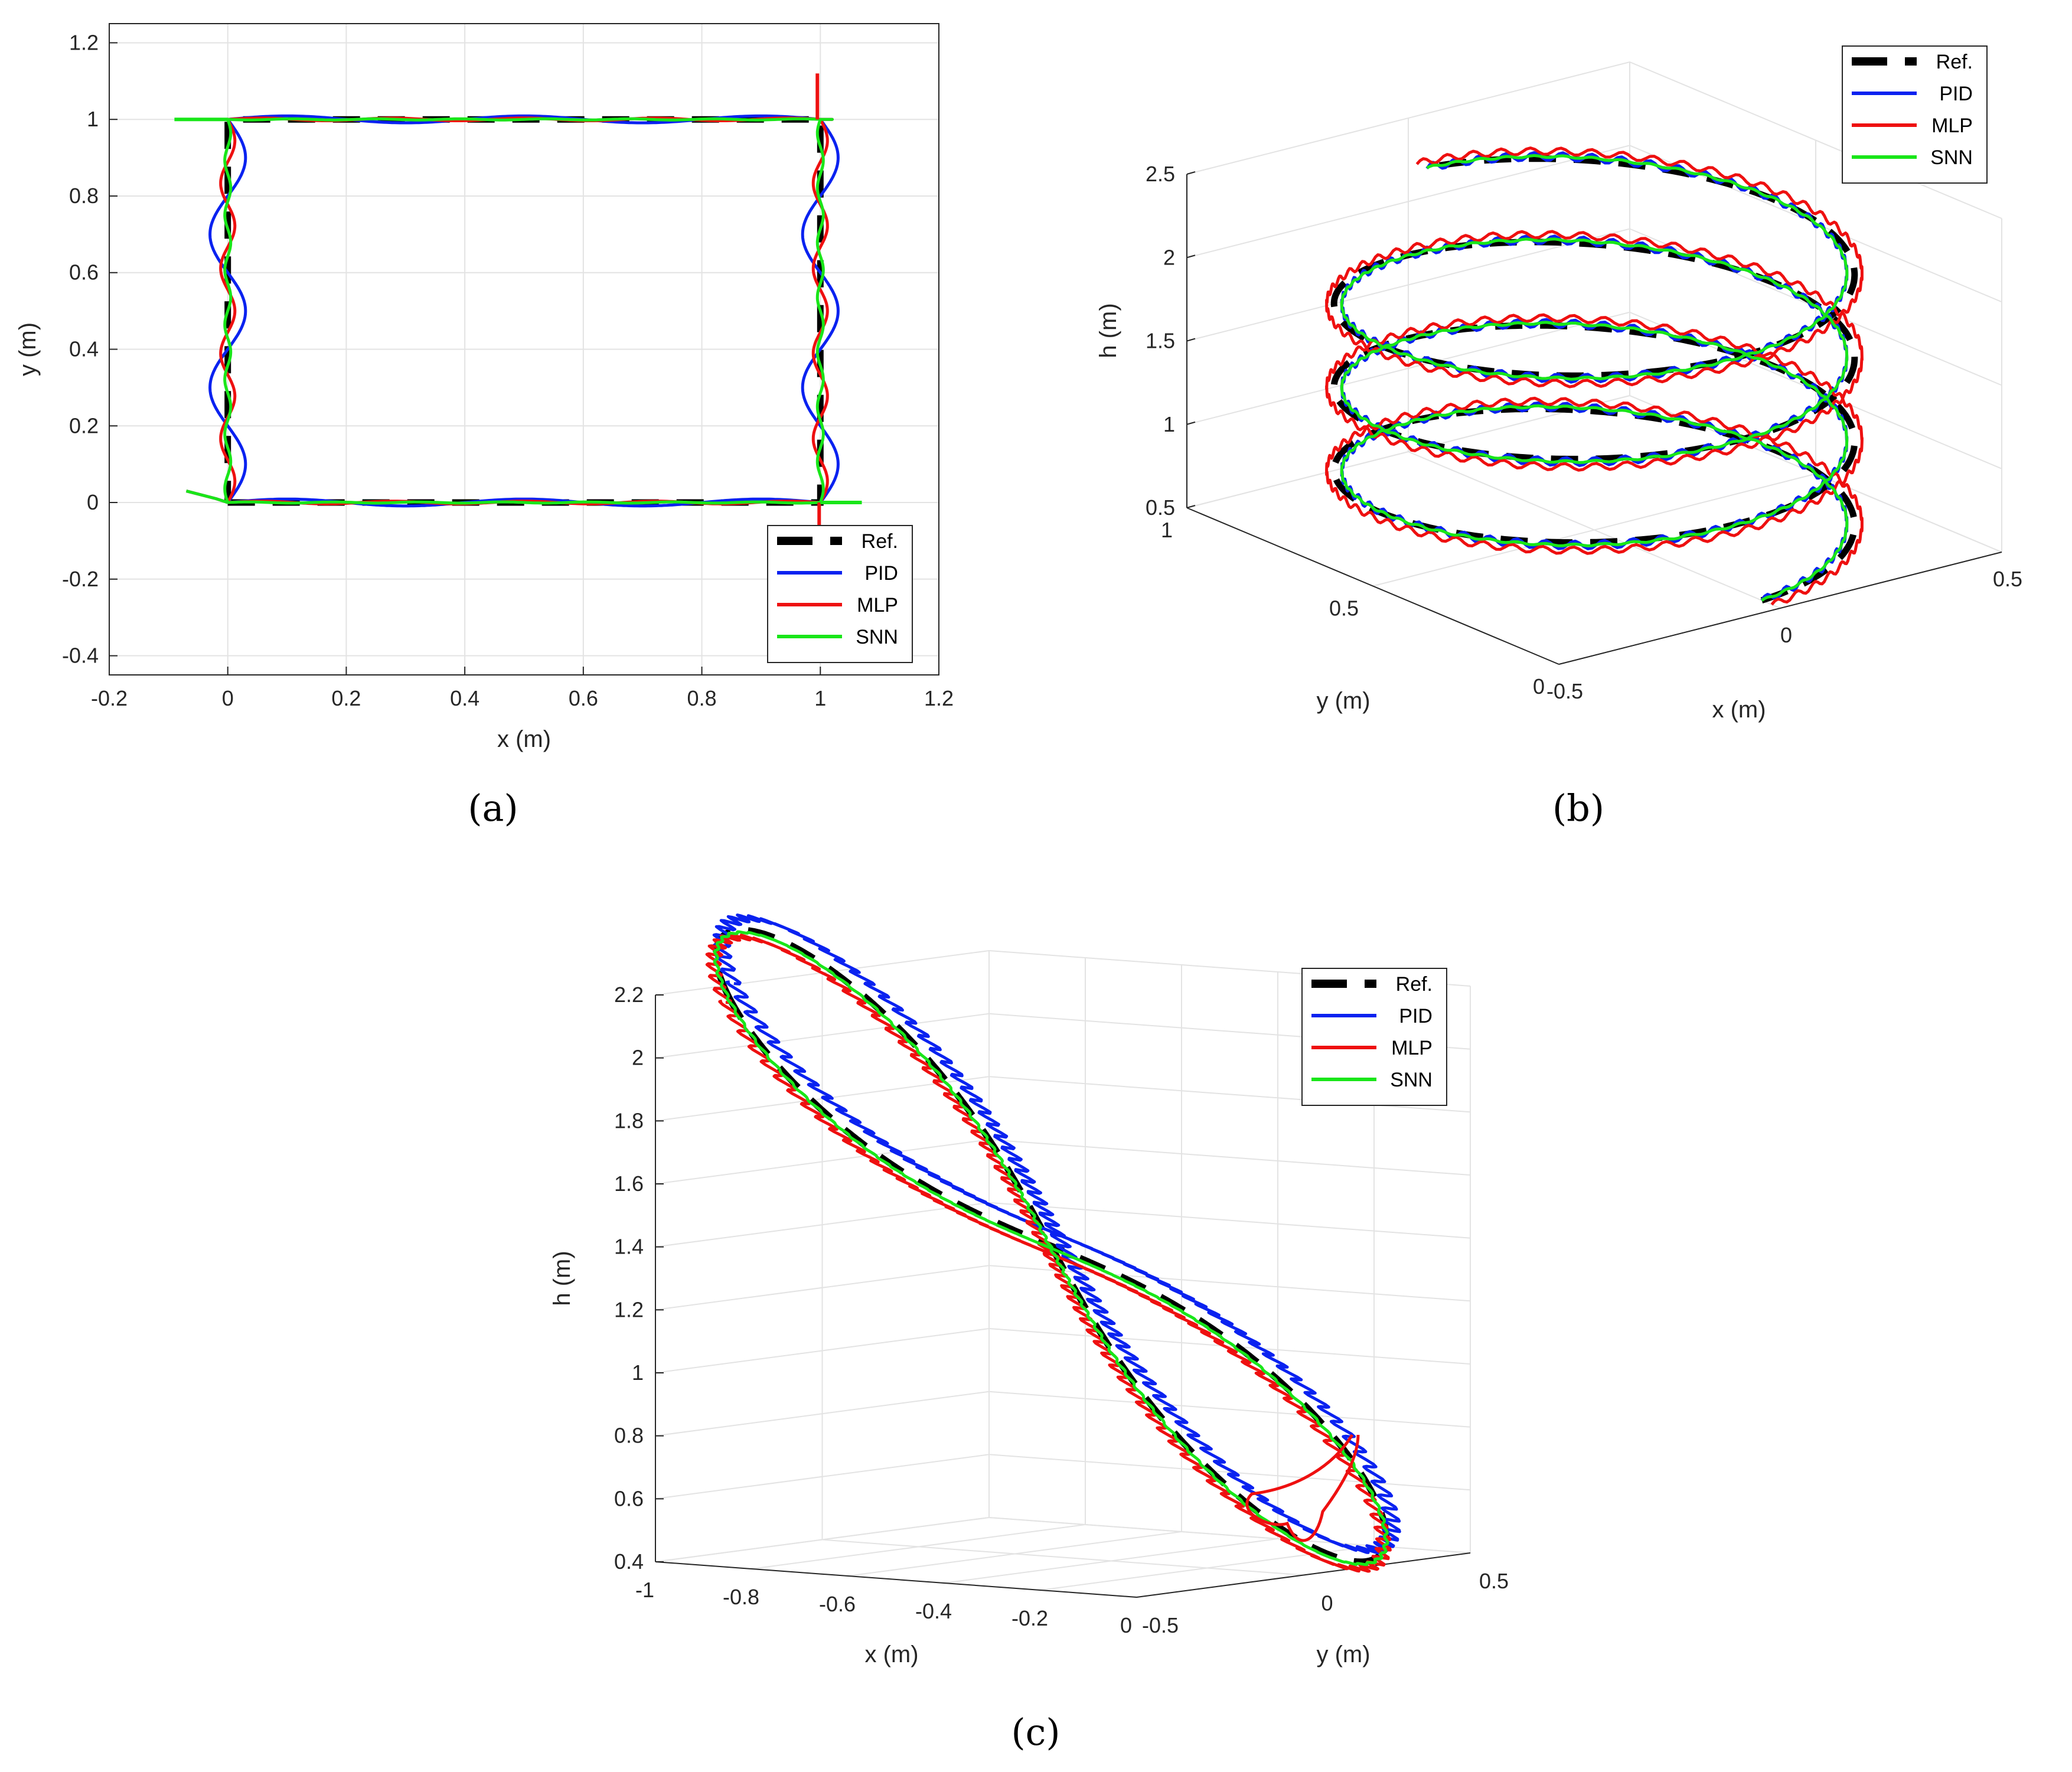 The height and width of the screenshot is (1772, 2072). Describe the element at coordinates (1160, 174) in the screenshot. I see `panel-b-ztick-label: 2.5` at that location.